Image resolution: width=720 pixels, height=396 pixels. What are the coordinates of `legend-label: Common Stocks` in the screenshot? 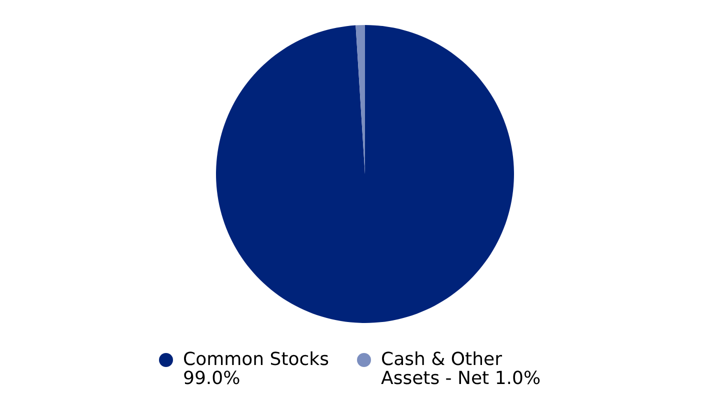 It's located at (256, 359).